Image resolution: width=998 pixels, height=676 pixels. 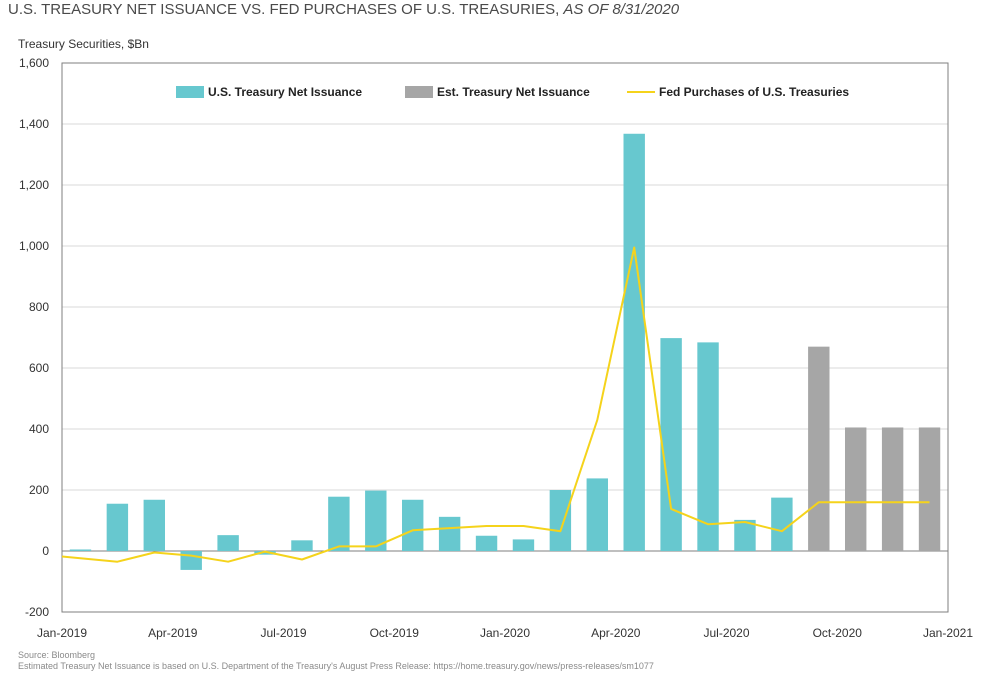 I want to click on y-tick-label: 1,200, so click(x=34, y=185).